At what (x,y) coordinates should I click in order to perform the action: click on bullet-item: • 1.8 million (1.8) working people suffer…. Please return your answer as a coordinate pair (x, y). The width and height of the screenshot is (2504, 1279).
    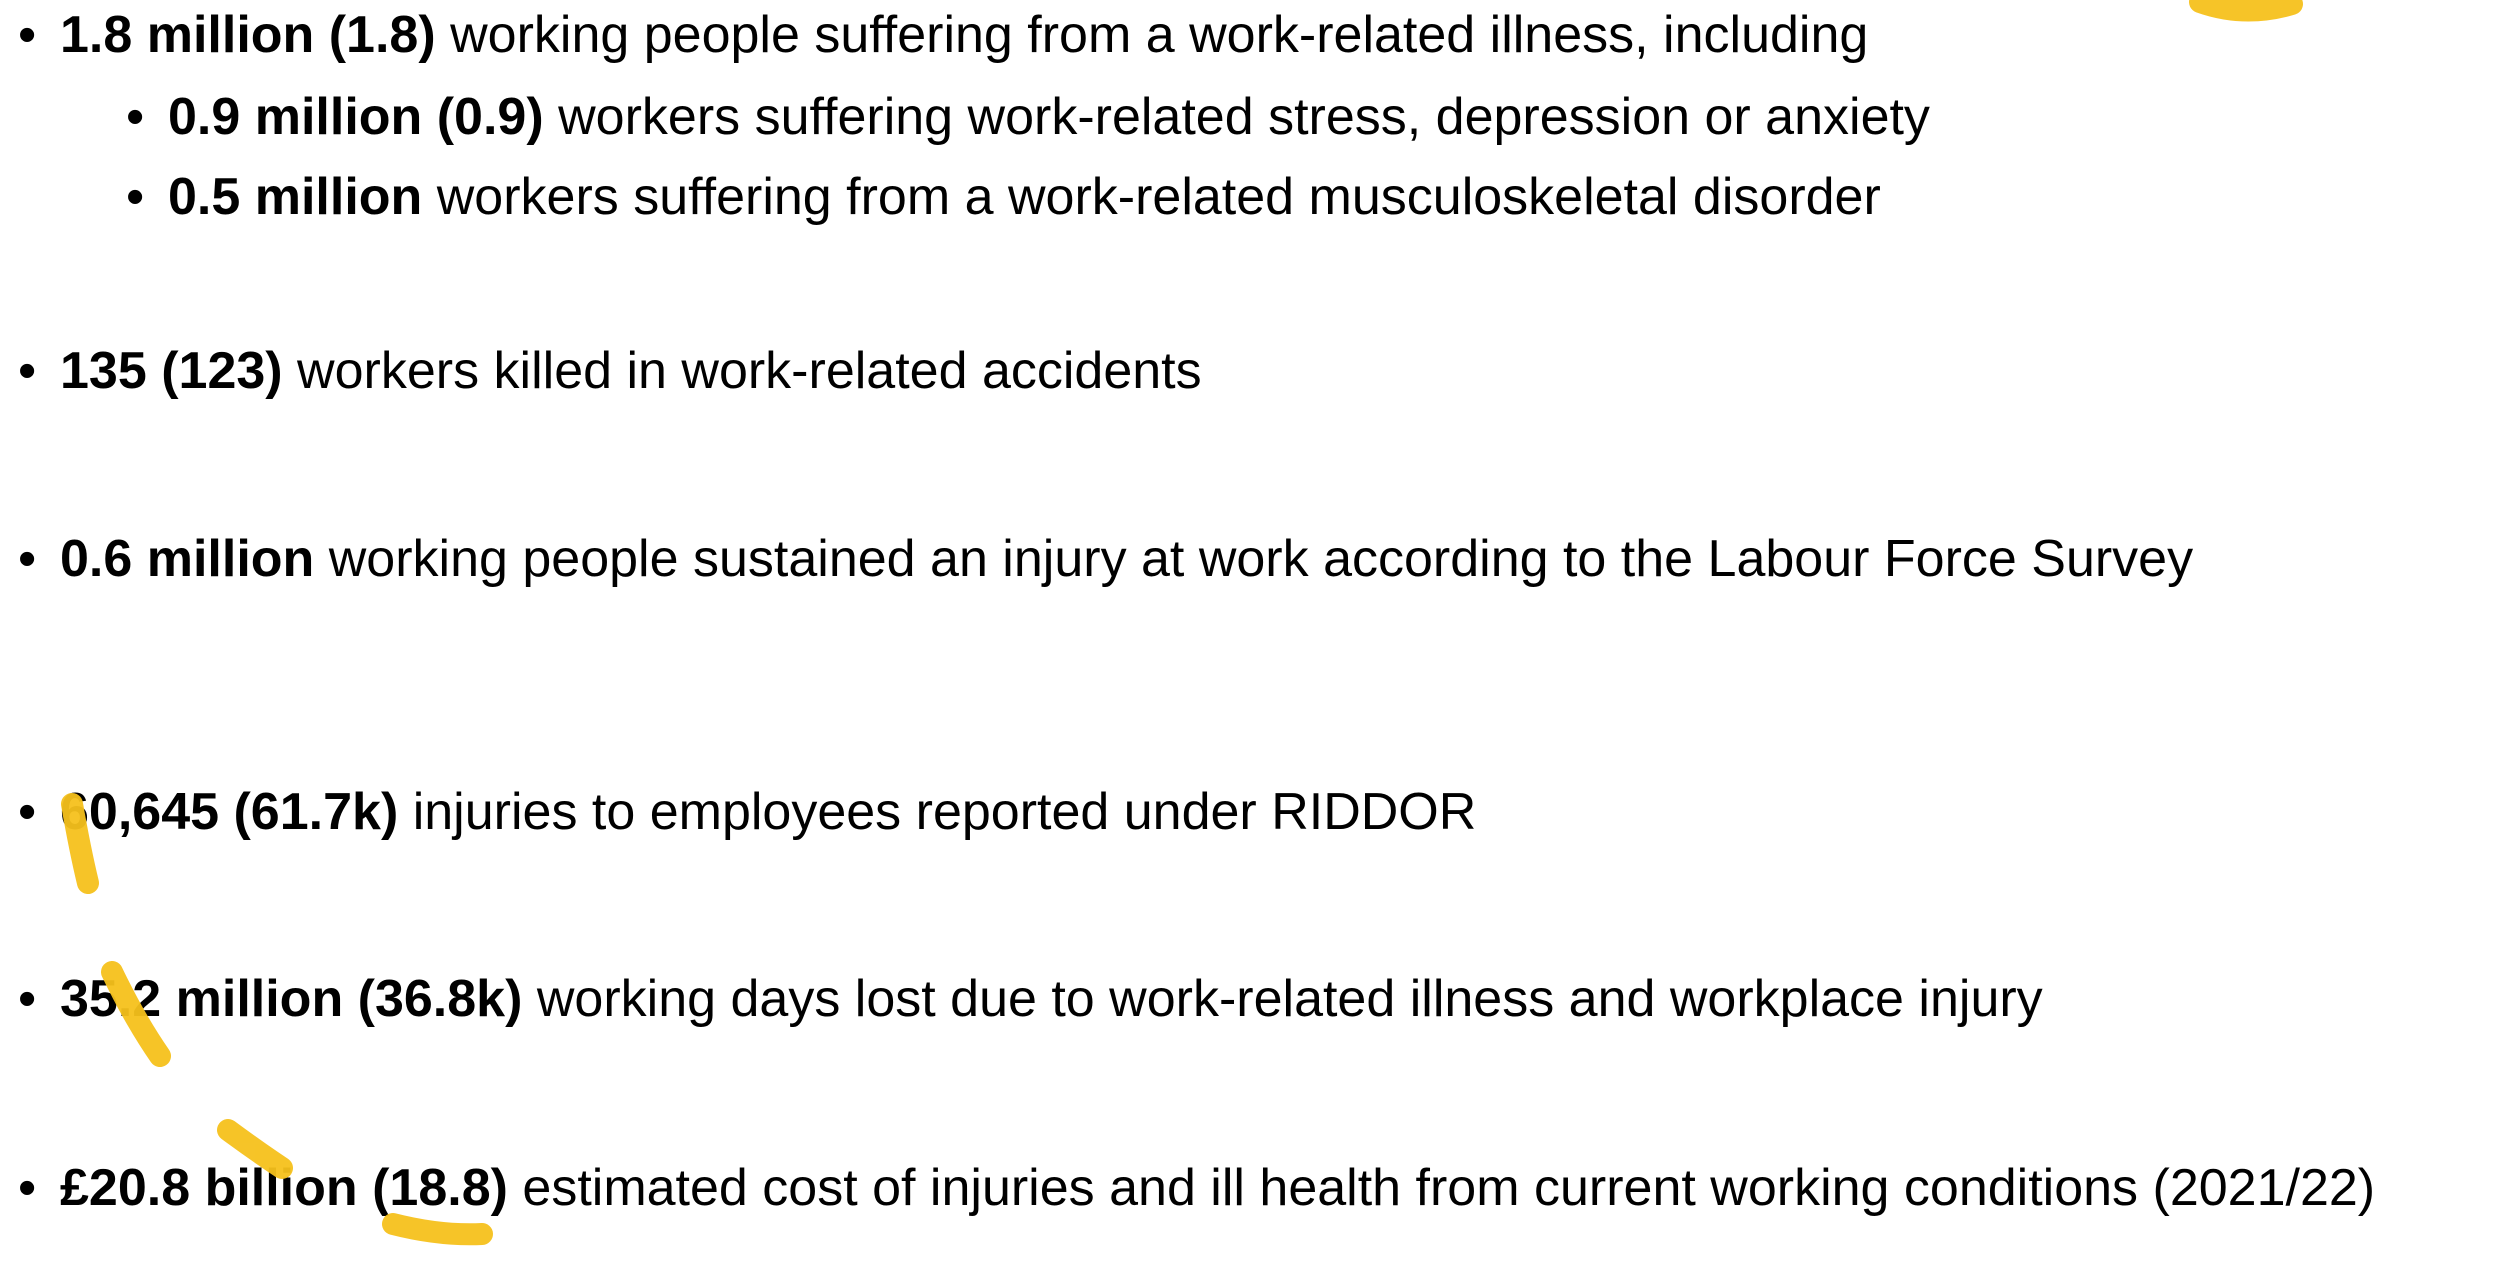
    Looking at the image, I should click on (1249, 35).